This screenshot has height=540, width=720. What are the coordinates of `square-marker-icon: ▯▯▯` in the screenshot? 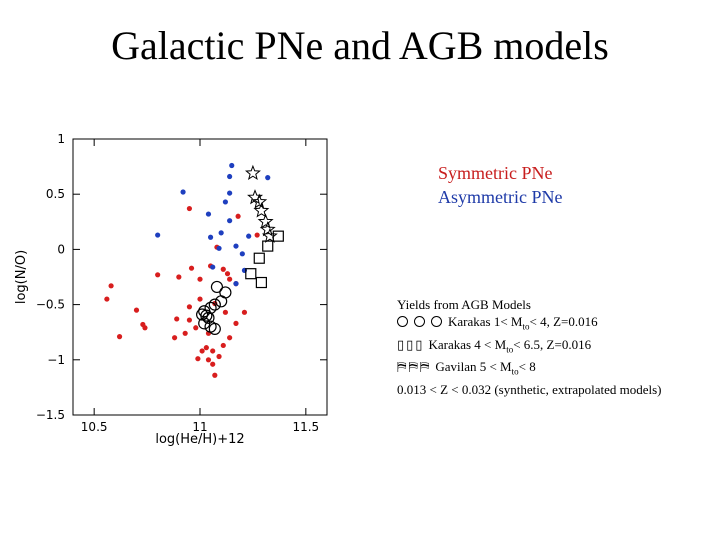 It's located at (411, 344).